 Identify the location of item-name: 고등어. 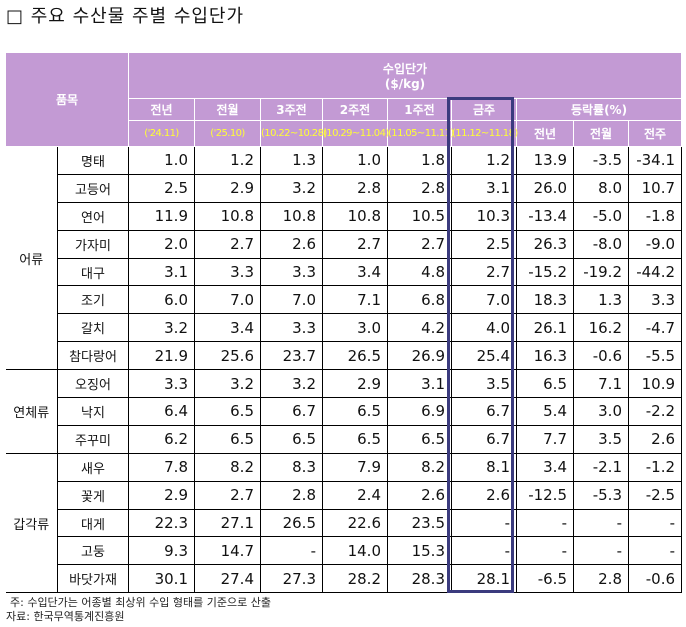
(93, 188).